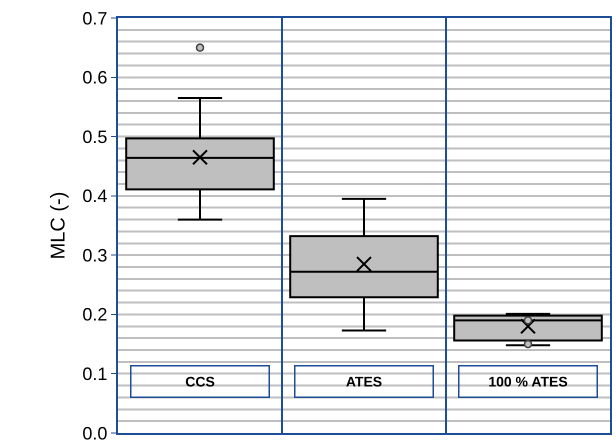  What do you see at coordinates (95, 255) in the screenshot?
I see `y-tick-label: 0.3` at bounding box center [95, 255].